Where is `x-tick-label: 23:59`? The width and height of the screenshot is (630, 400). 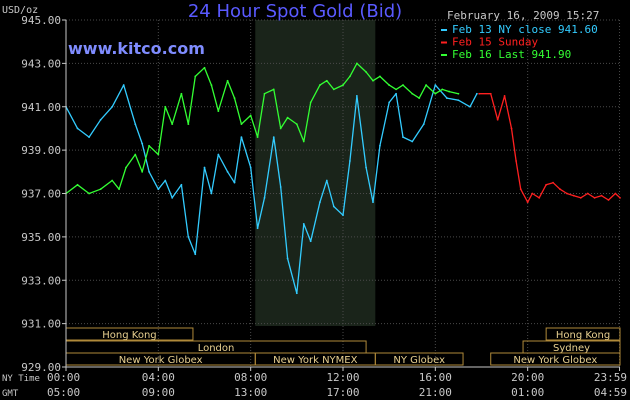
x-tick-label: 23:59 is located at coordinates (610, 377).